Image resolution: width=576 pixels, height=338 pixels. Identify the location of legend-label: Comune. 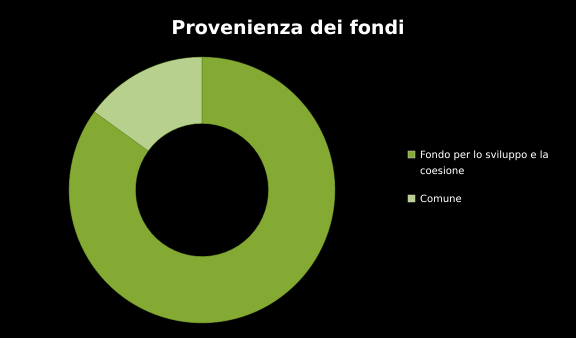
(441, 199).